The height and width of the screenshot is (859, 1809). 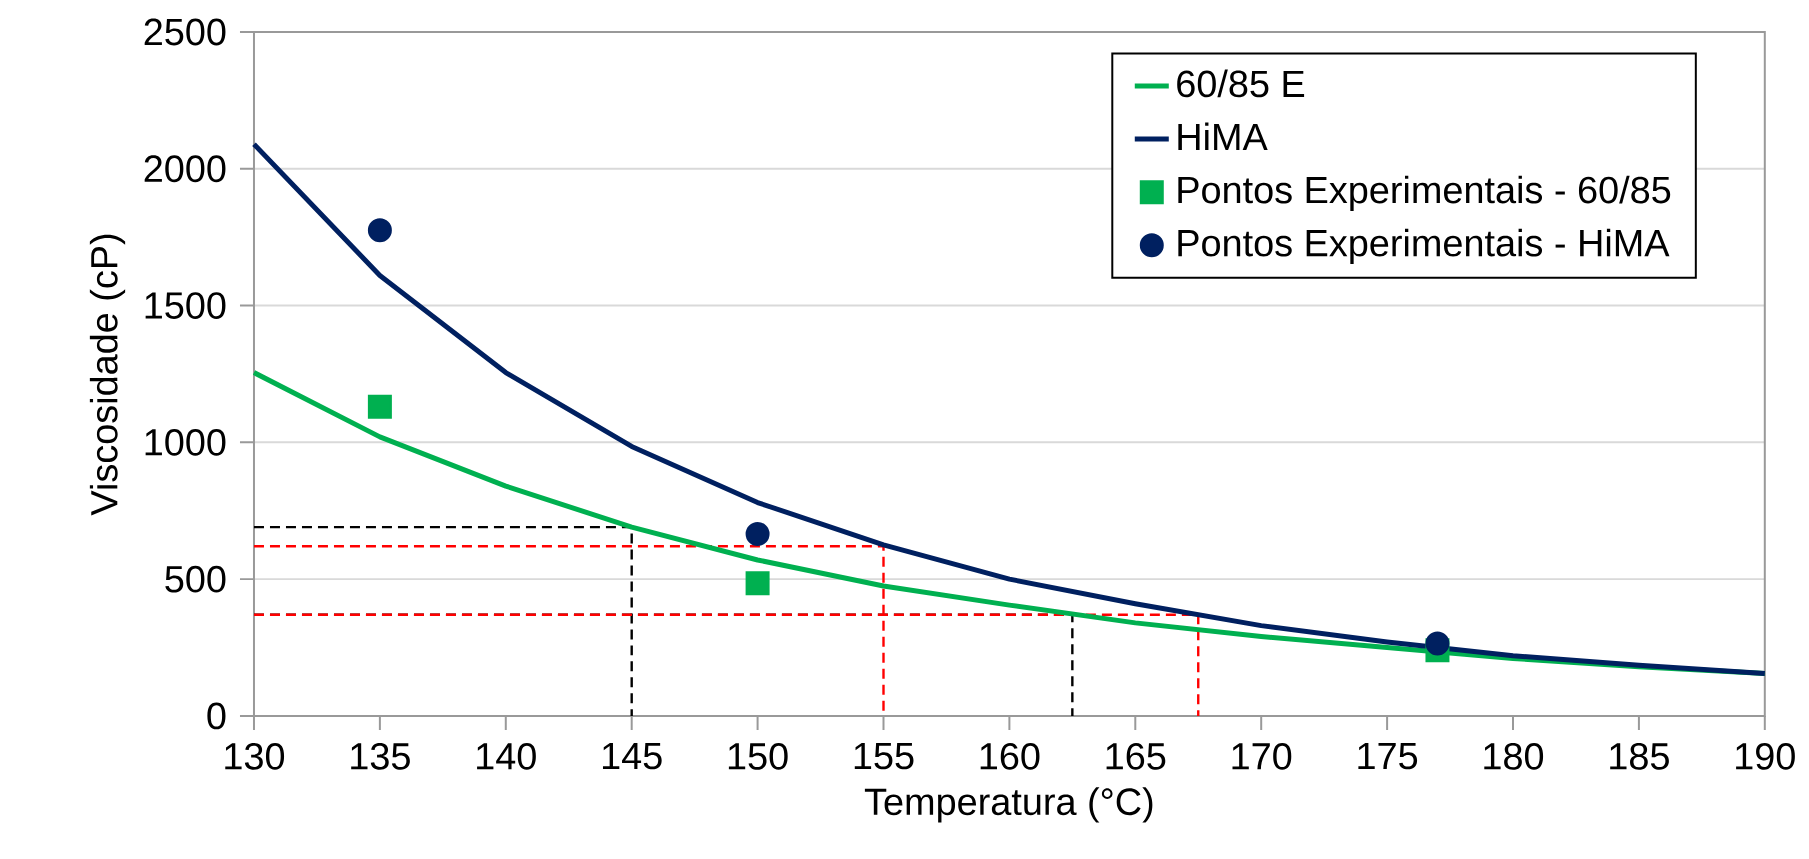 What do you see at coordinates (1262, 756) in the screenshot?
I see `x-tick-label: 170` at bounding box center [1262, 756].